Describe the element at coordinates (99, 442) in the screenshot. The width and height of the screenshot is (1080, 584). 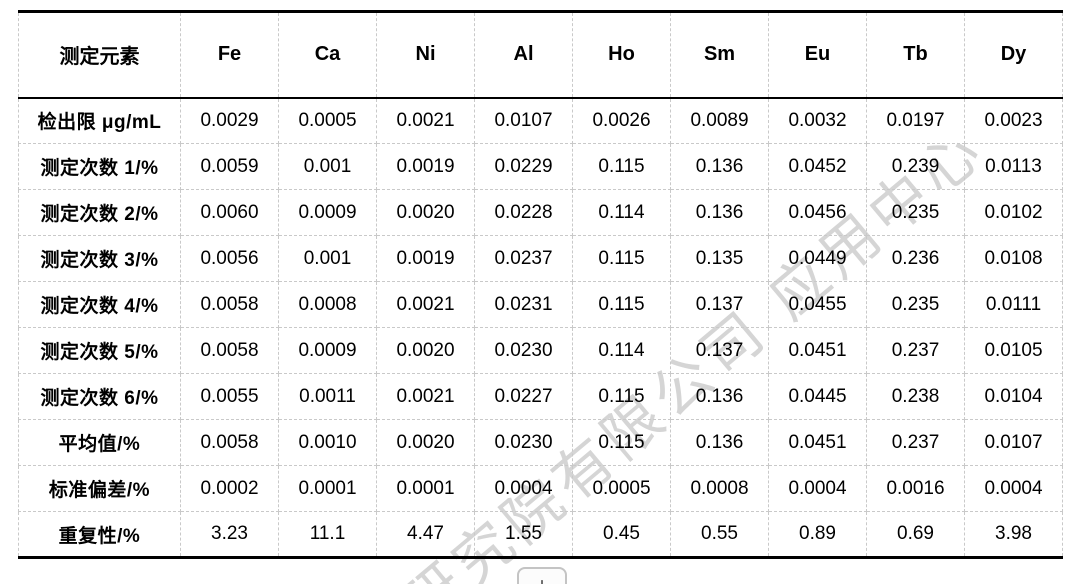
I see `row-label: 平均值/%` at that location.